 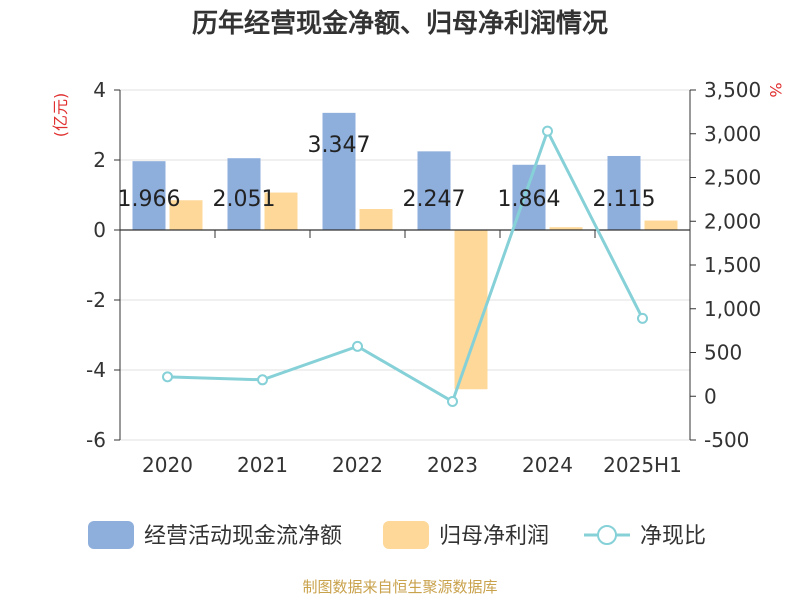 I want to click on category-label: 2020, so click(x=167, y=465).